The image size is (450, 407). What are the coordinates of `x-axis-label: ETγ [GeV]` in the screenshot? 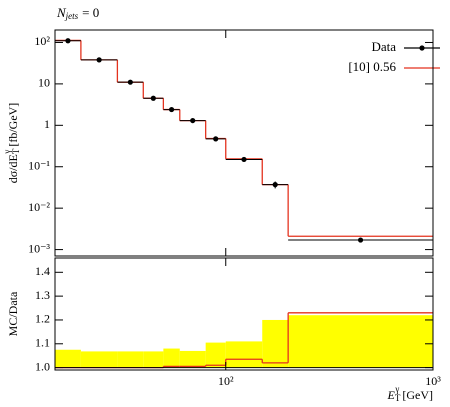 It's located at (410, 393).